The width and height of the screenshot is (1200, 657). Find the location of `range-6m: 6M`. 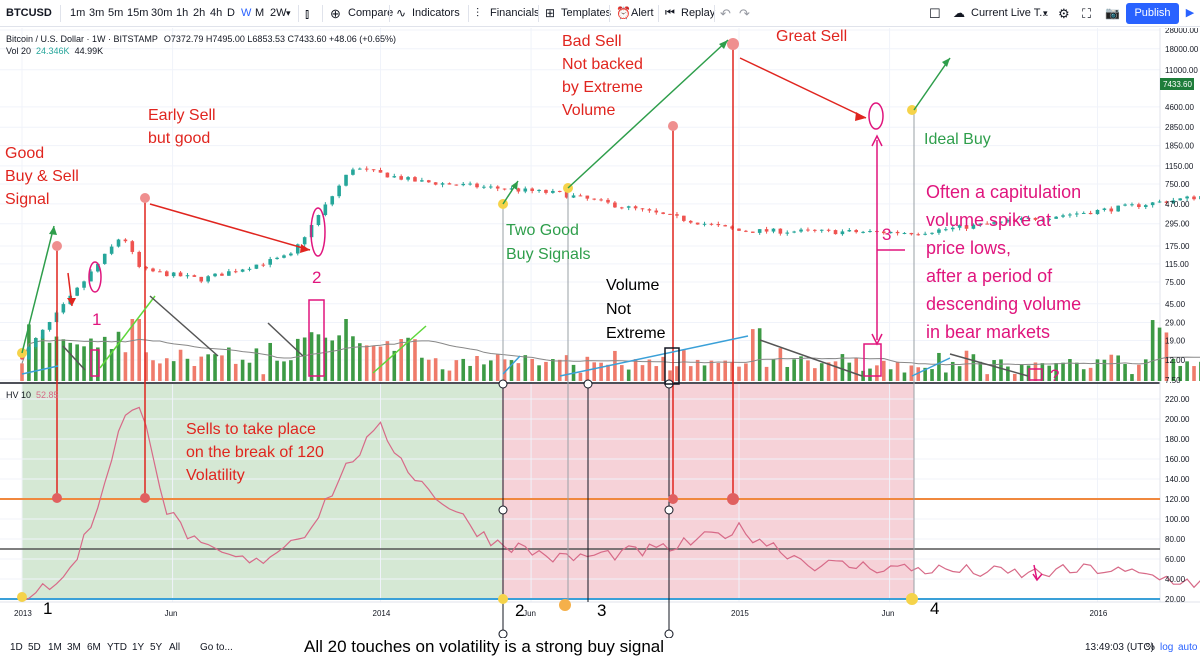

range-6m: 6M is located at coordinates (94, 647).